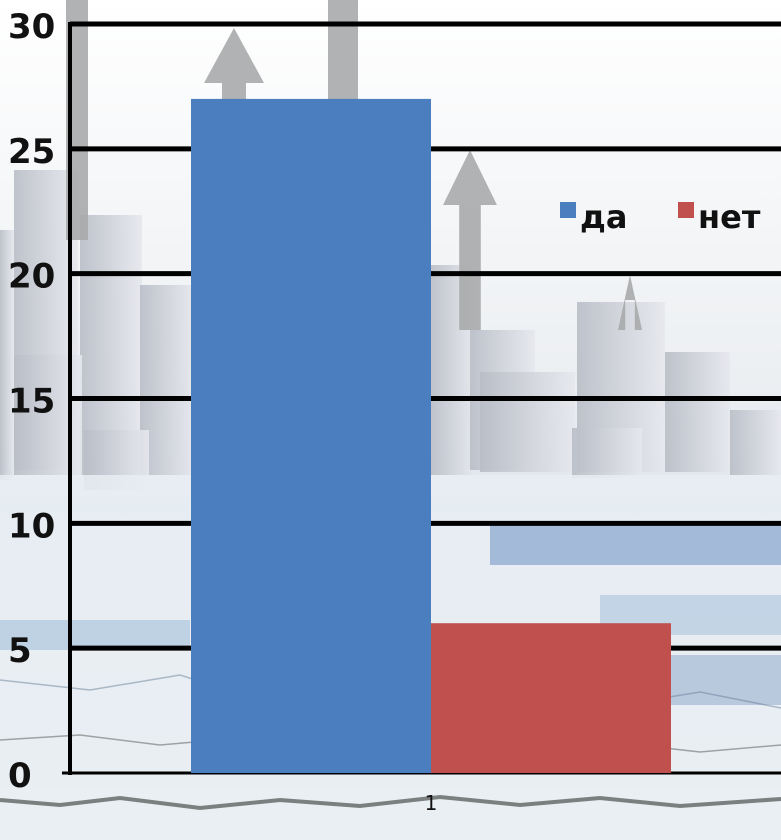 This screenshot has width=781, height=840. I want to click on legend-label-да: да, so click(603, 217).